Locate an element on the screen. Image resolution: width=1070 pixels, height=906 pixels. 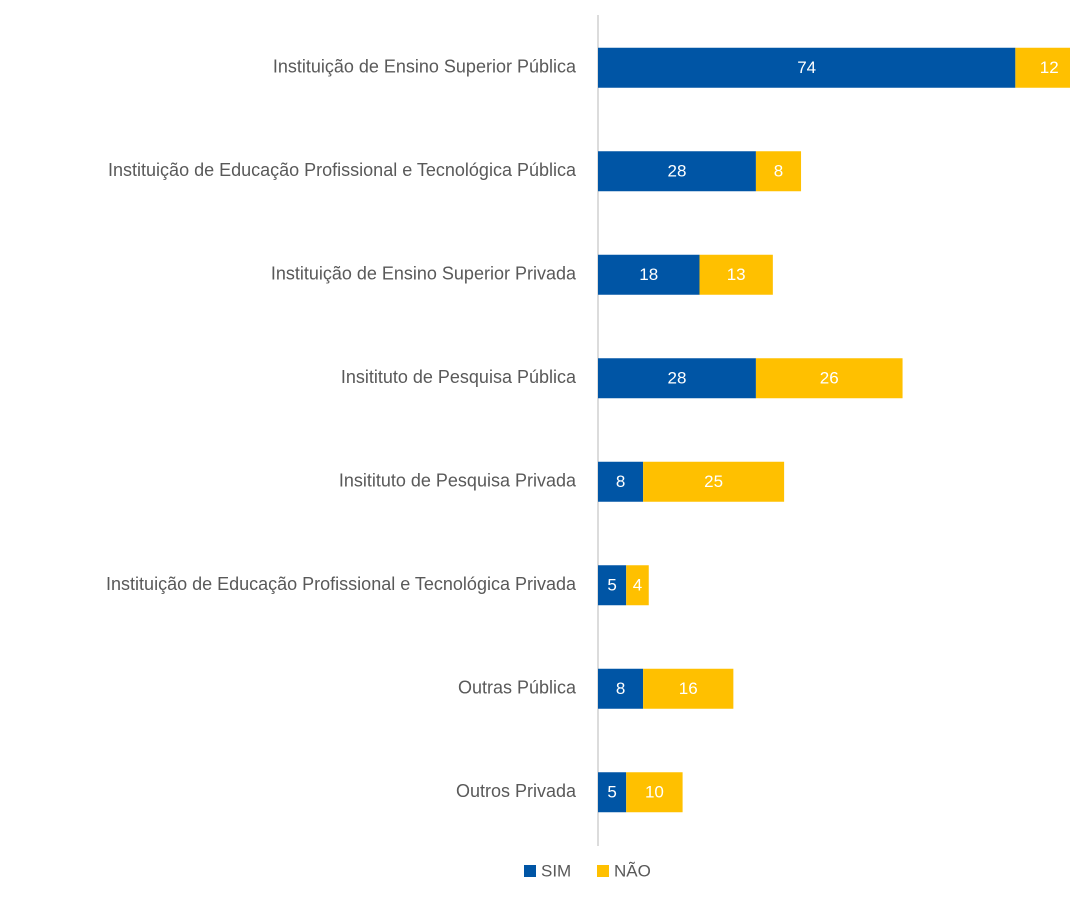
category-label: Instituição de Ensino Superior Privada is located at coordinates (424, 274).